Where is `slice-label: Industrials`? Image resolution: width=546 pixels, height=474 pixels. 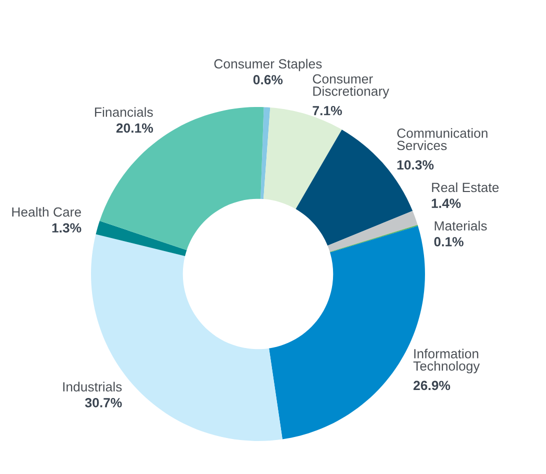 slice-label: Industrials is located at coordinates (92, 387).